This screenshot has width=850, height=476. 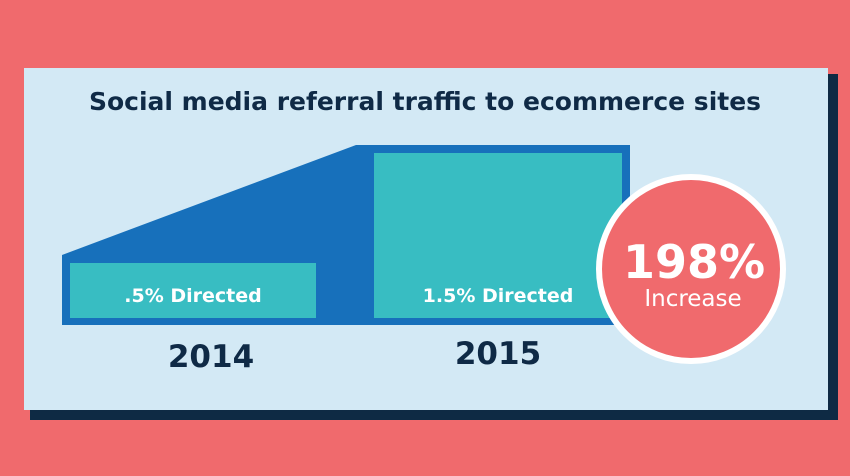 I want to click on category-label-2014: 2014, so click(x=211, y=357).